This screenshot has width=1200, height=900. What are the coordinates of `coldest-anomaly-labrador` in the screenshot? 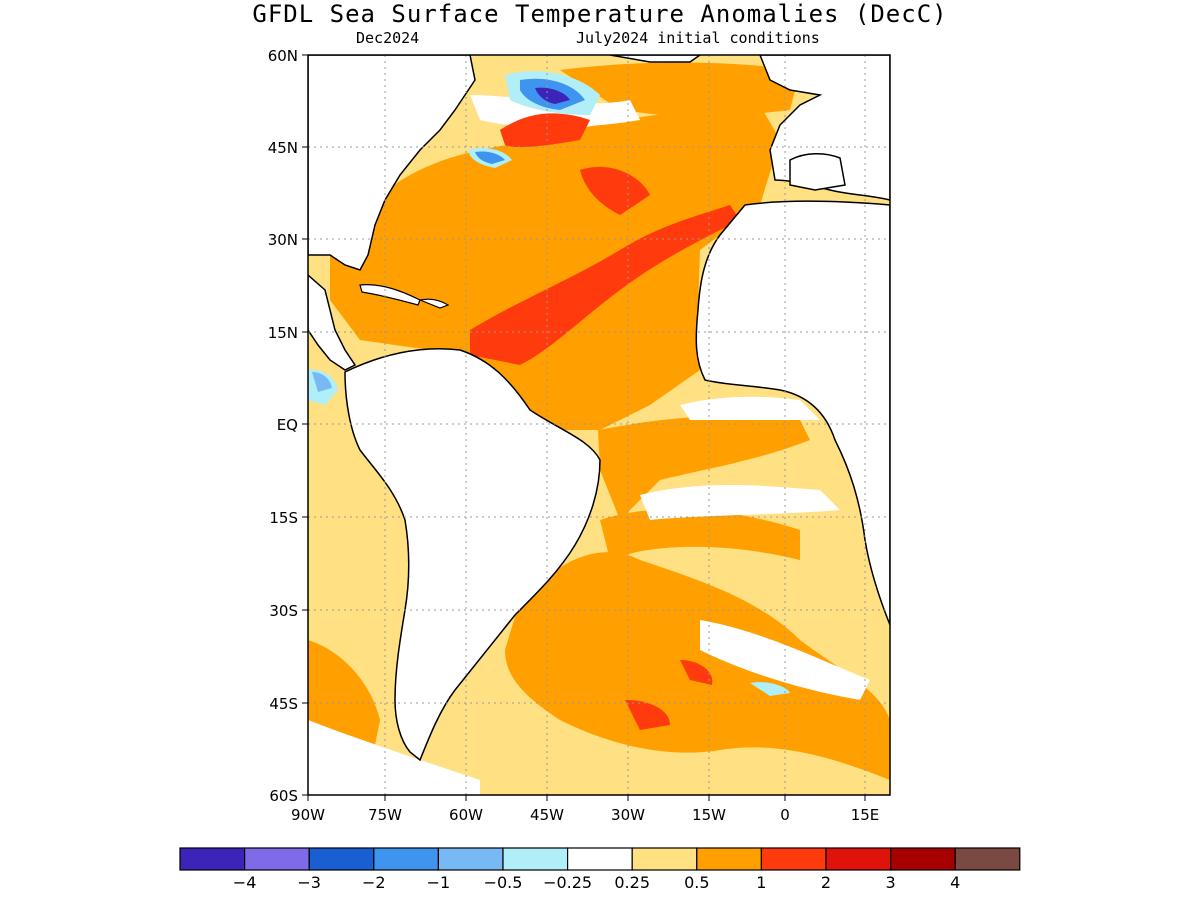 It's located at (552, 95).